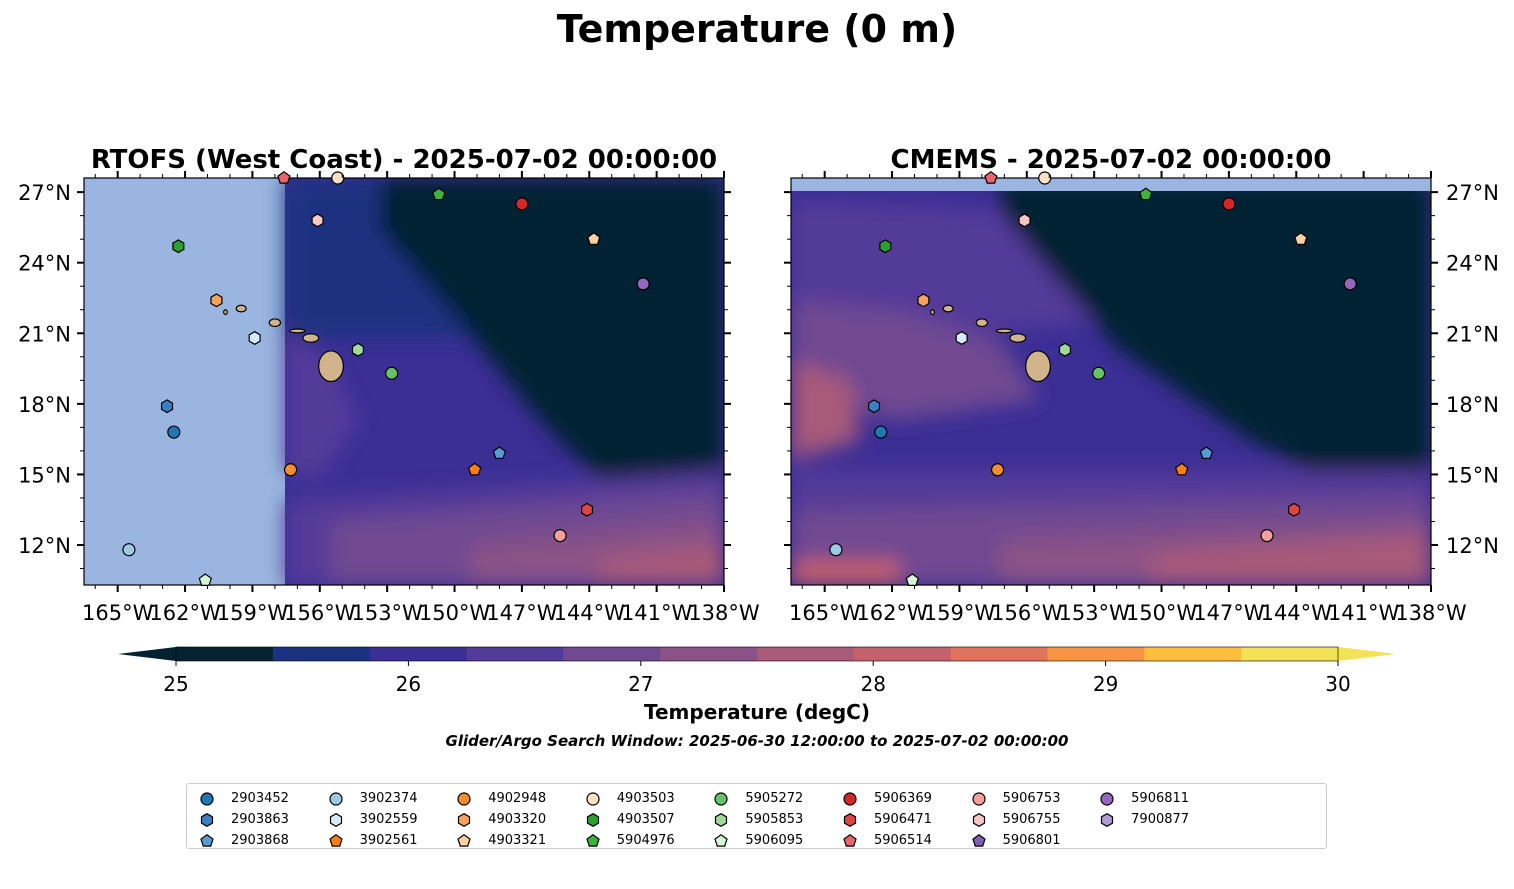 This screenshot has width=1514, height=889. Describe the element at coordinates (825, 613) in the screenshot. I see `lon-tick-label: 165°W` at that location.